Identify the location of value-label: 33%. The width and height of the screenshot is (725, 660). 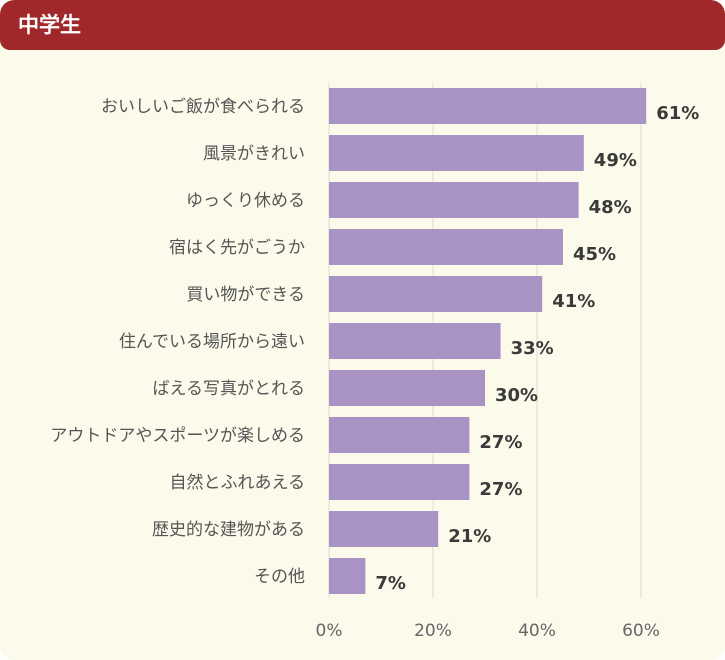
(532, 348).